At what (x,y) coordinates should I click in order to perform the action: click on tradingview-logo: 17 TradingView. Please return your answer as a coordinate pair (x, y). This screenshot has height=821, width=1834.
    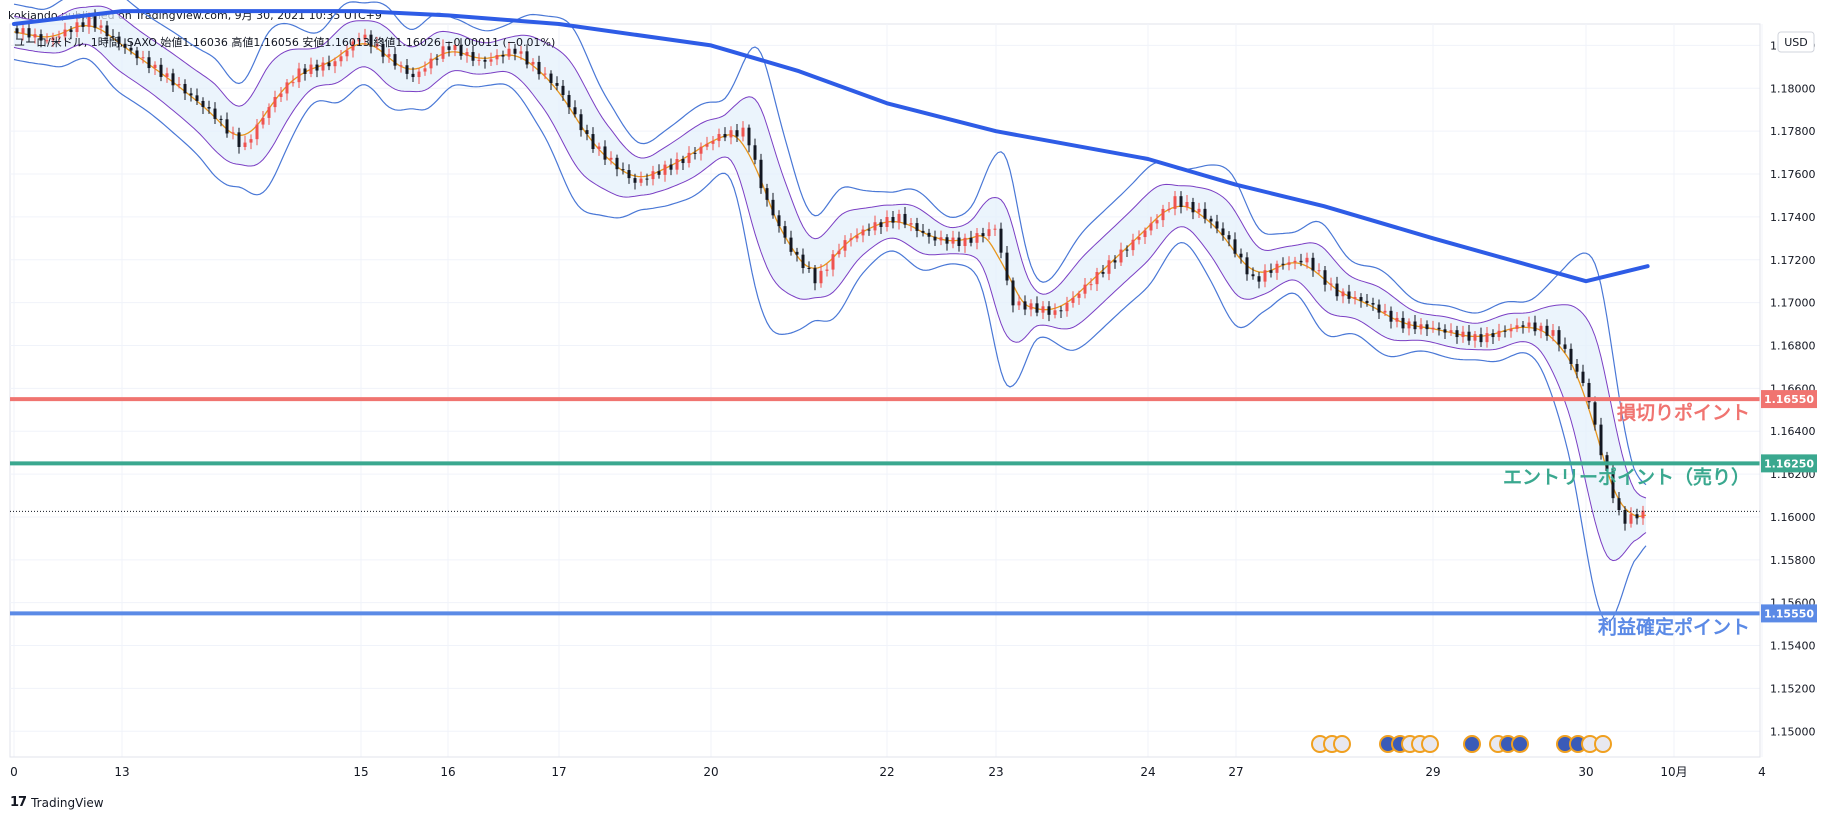
    Looking at the image, I should click on (57, 802).